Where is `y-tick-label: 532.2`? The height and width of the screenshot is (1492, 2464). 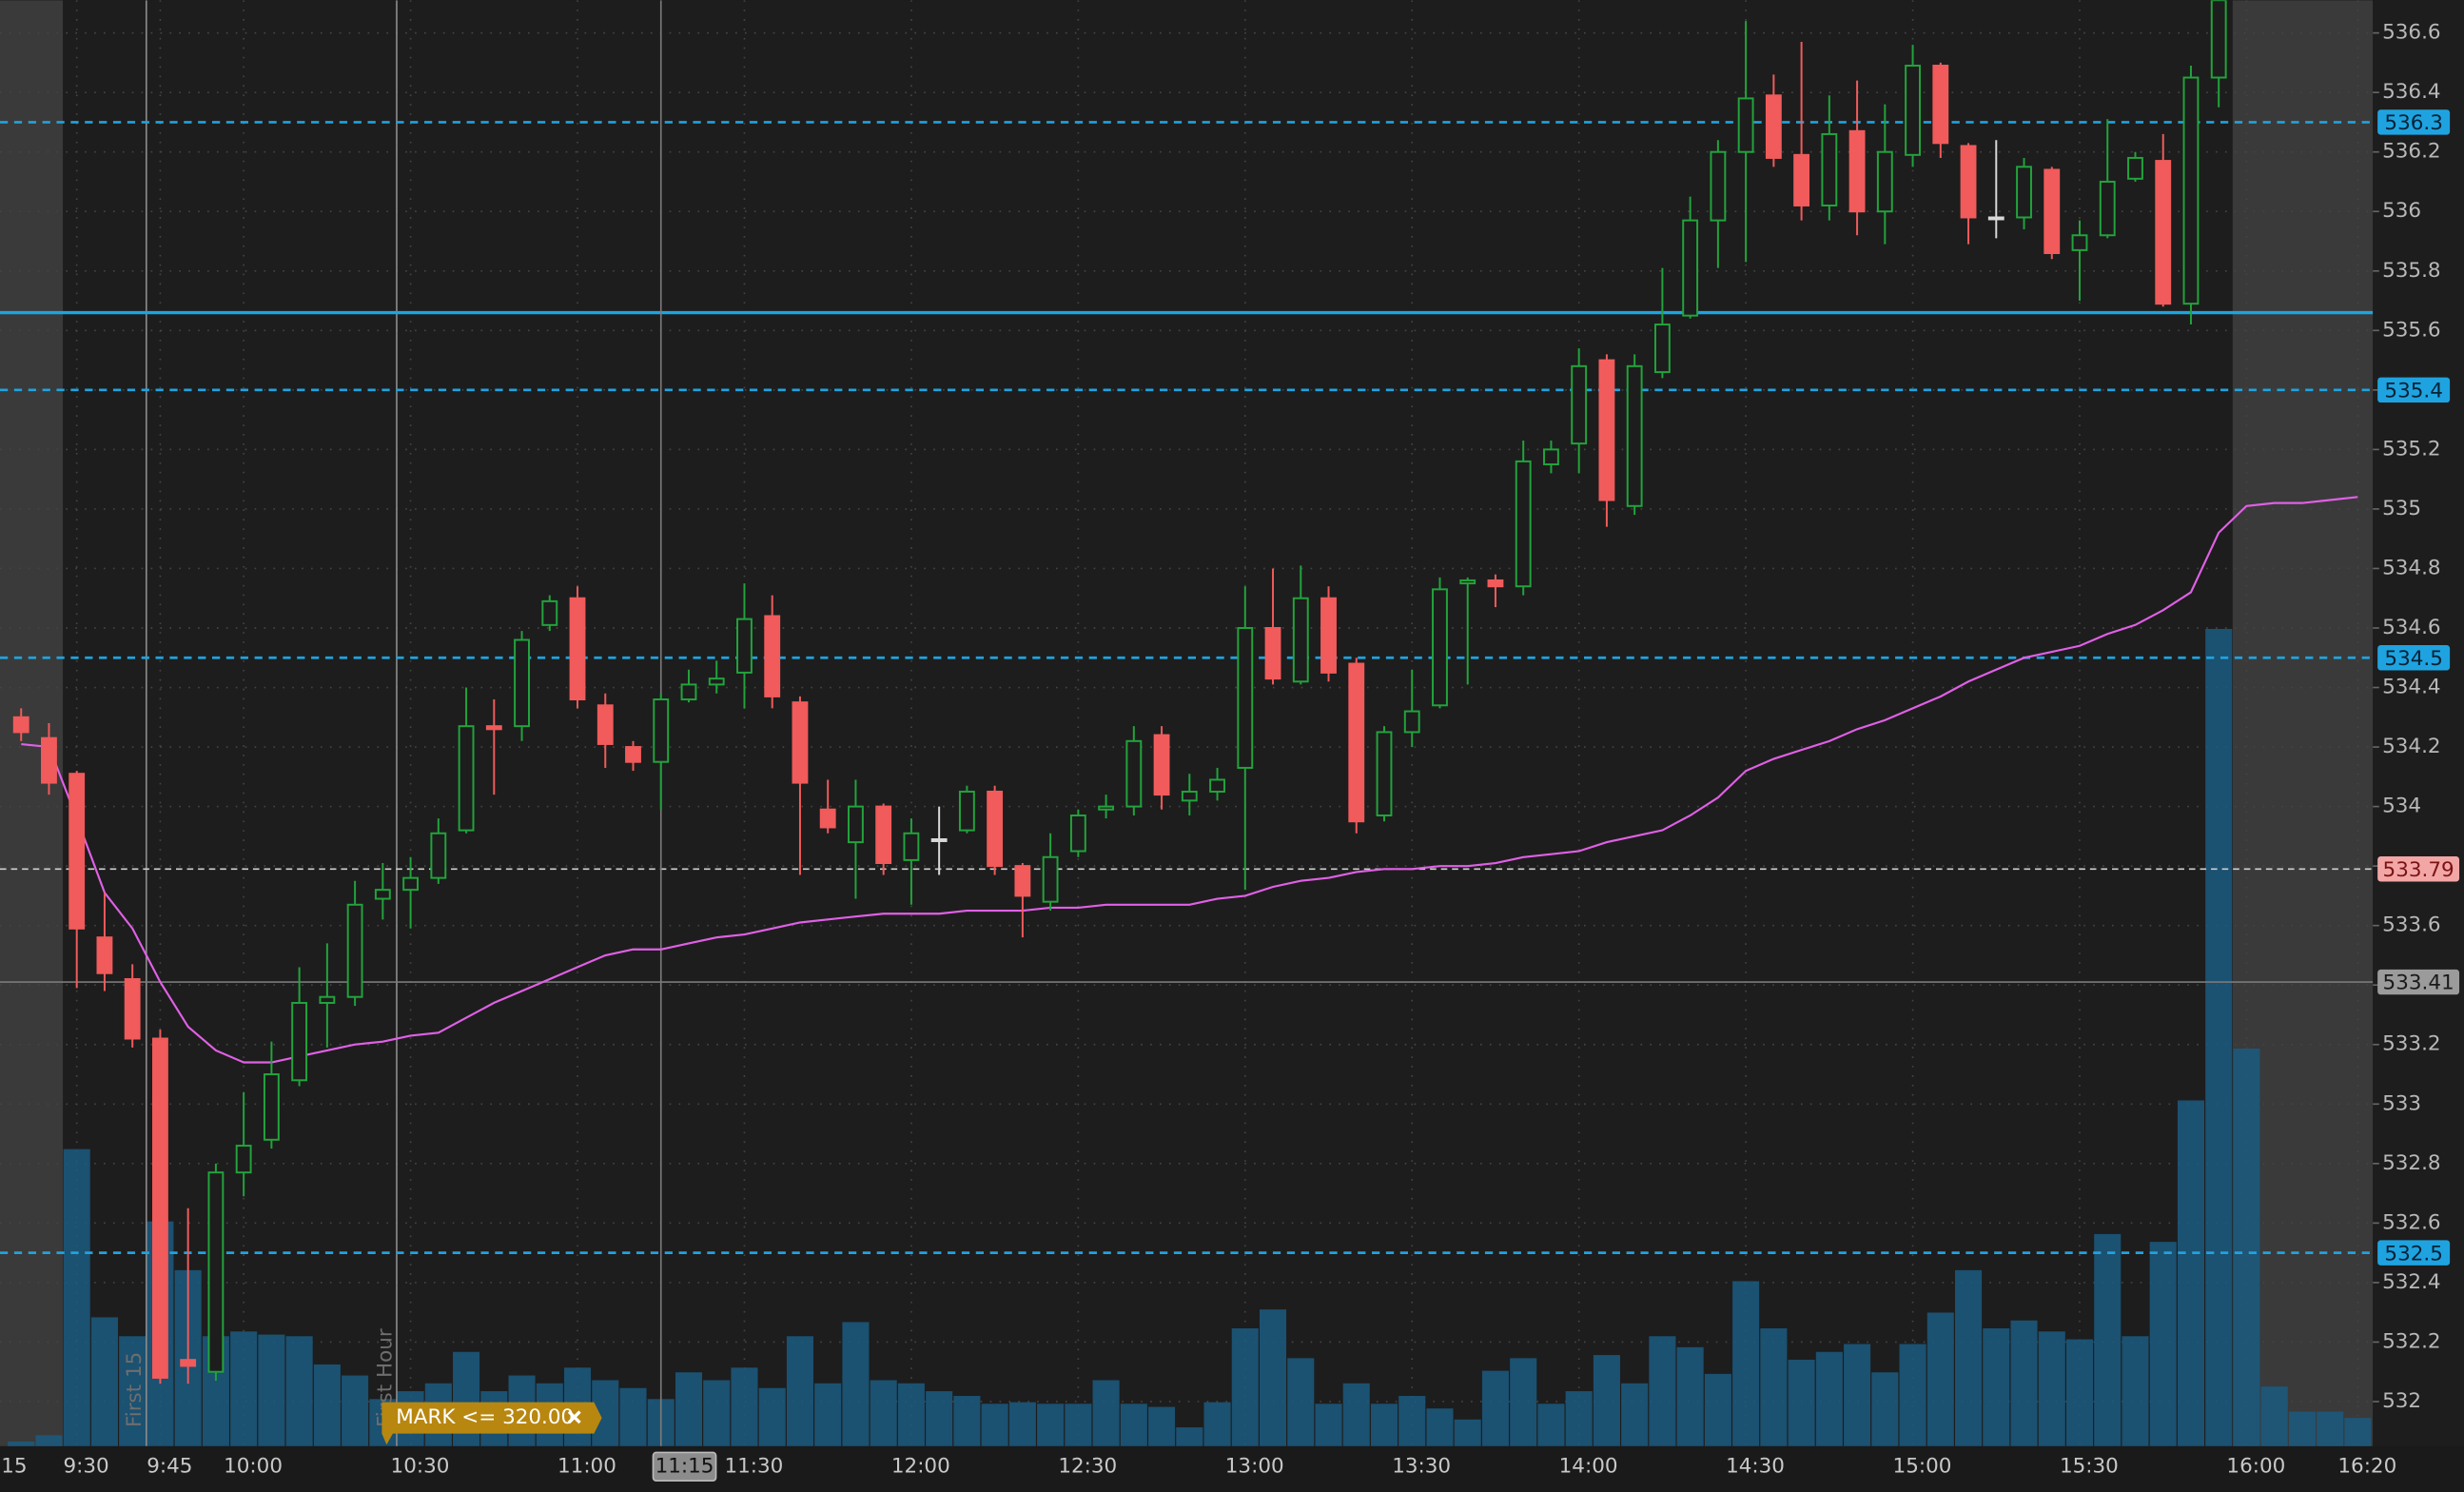
y-tick-label: 532.2 is located at coordinates (2411, 1341).